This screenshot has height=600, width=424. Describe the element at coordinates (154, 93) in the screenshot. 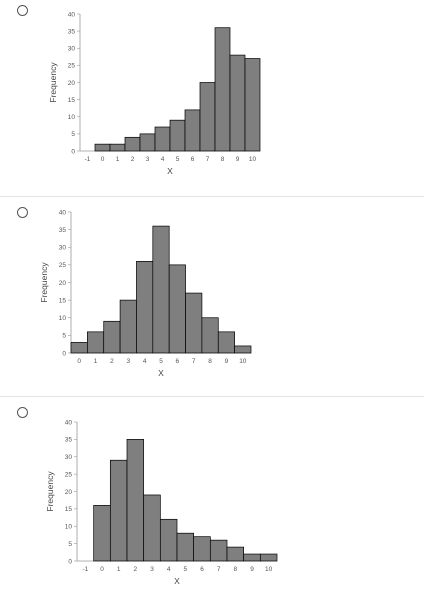

I see `histogram-chart: 0 5 10 15 20 25 30 35 40 -1 0 1 2 3 4 5 6 7 8 9 10 X Frequency` at that location.